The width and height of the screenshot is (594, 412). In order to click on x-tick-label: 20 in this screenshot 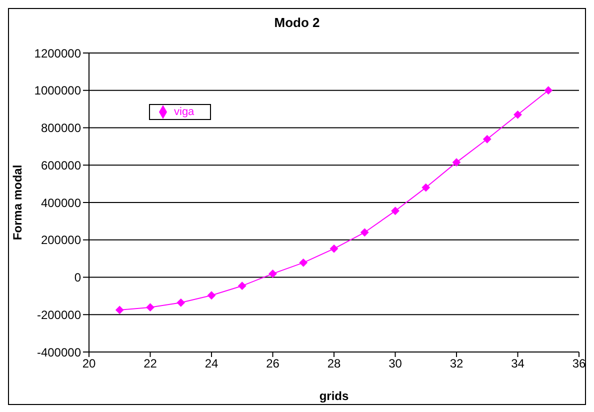, I will do `click(89, 363)`.